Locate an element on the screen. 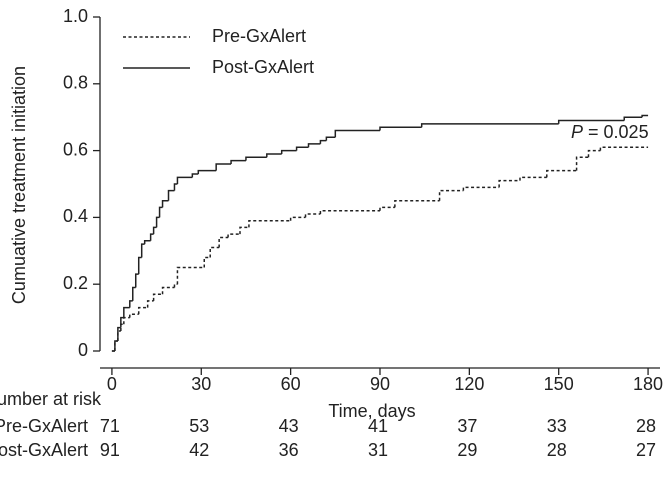 The height and width of the screenshot is (490, 665). risk-value: 31 is located at coordinates (378, 450).